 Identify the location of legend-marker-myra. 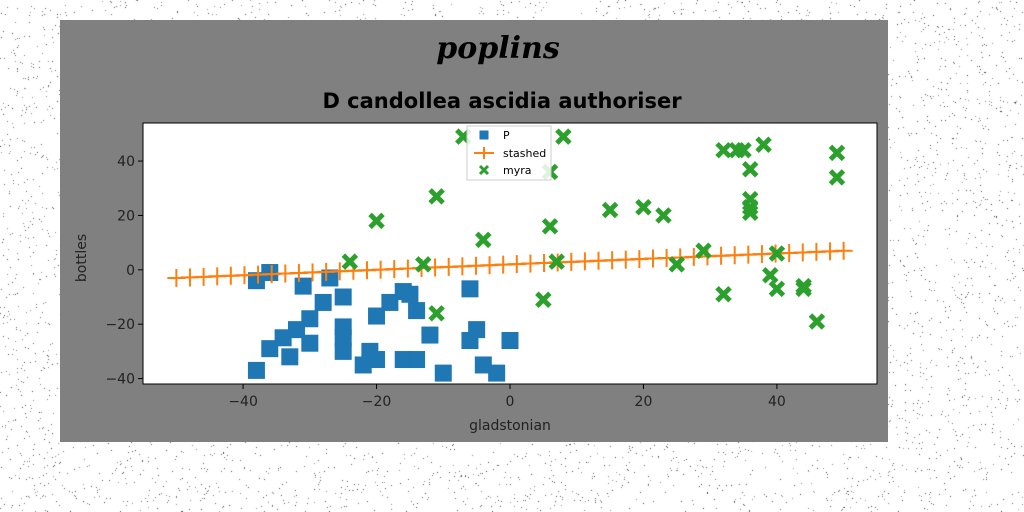
(484, 170).